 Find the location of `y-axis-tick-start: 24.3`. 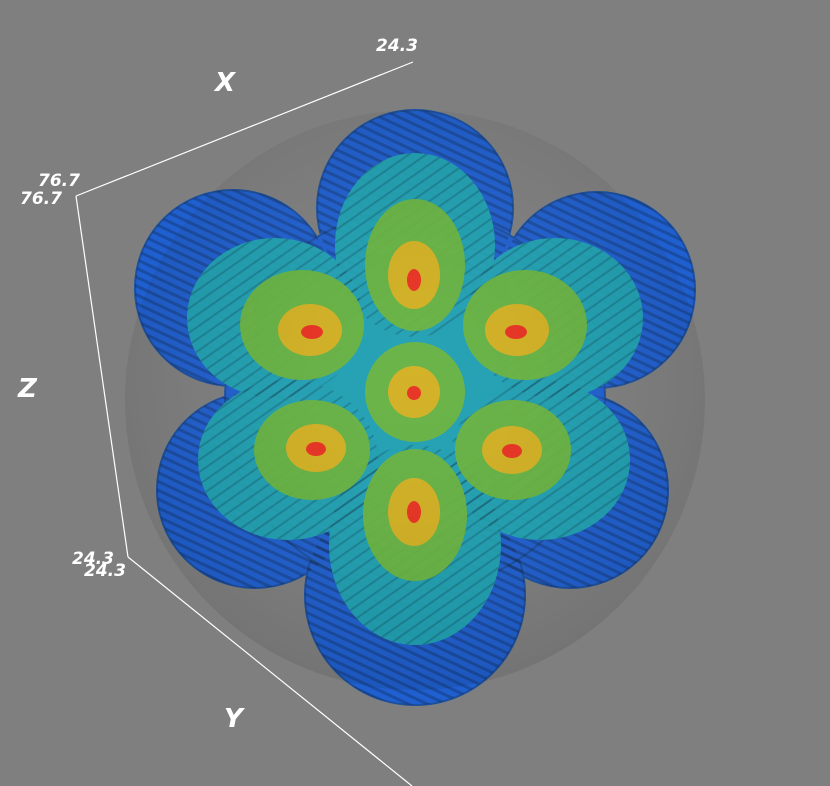

y-axis-tick-start: 24.3 is located at coordinates (105, 571).